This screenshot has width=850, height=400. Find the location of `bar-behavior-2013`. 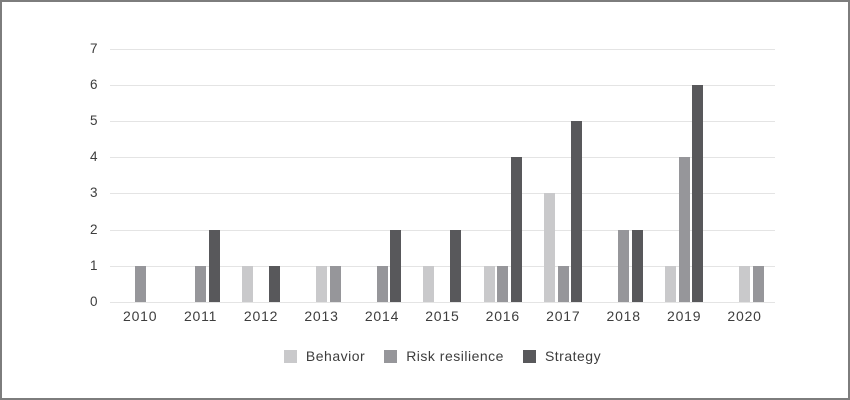

bar-behavior-2013 is located at coordinates (321, 283).